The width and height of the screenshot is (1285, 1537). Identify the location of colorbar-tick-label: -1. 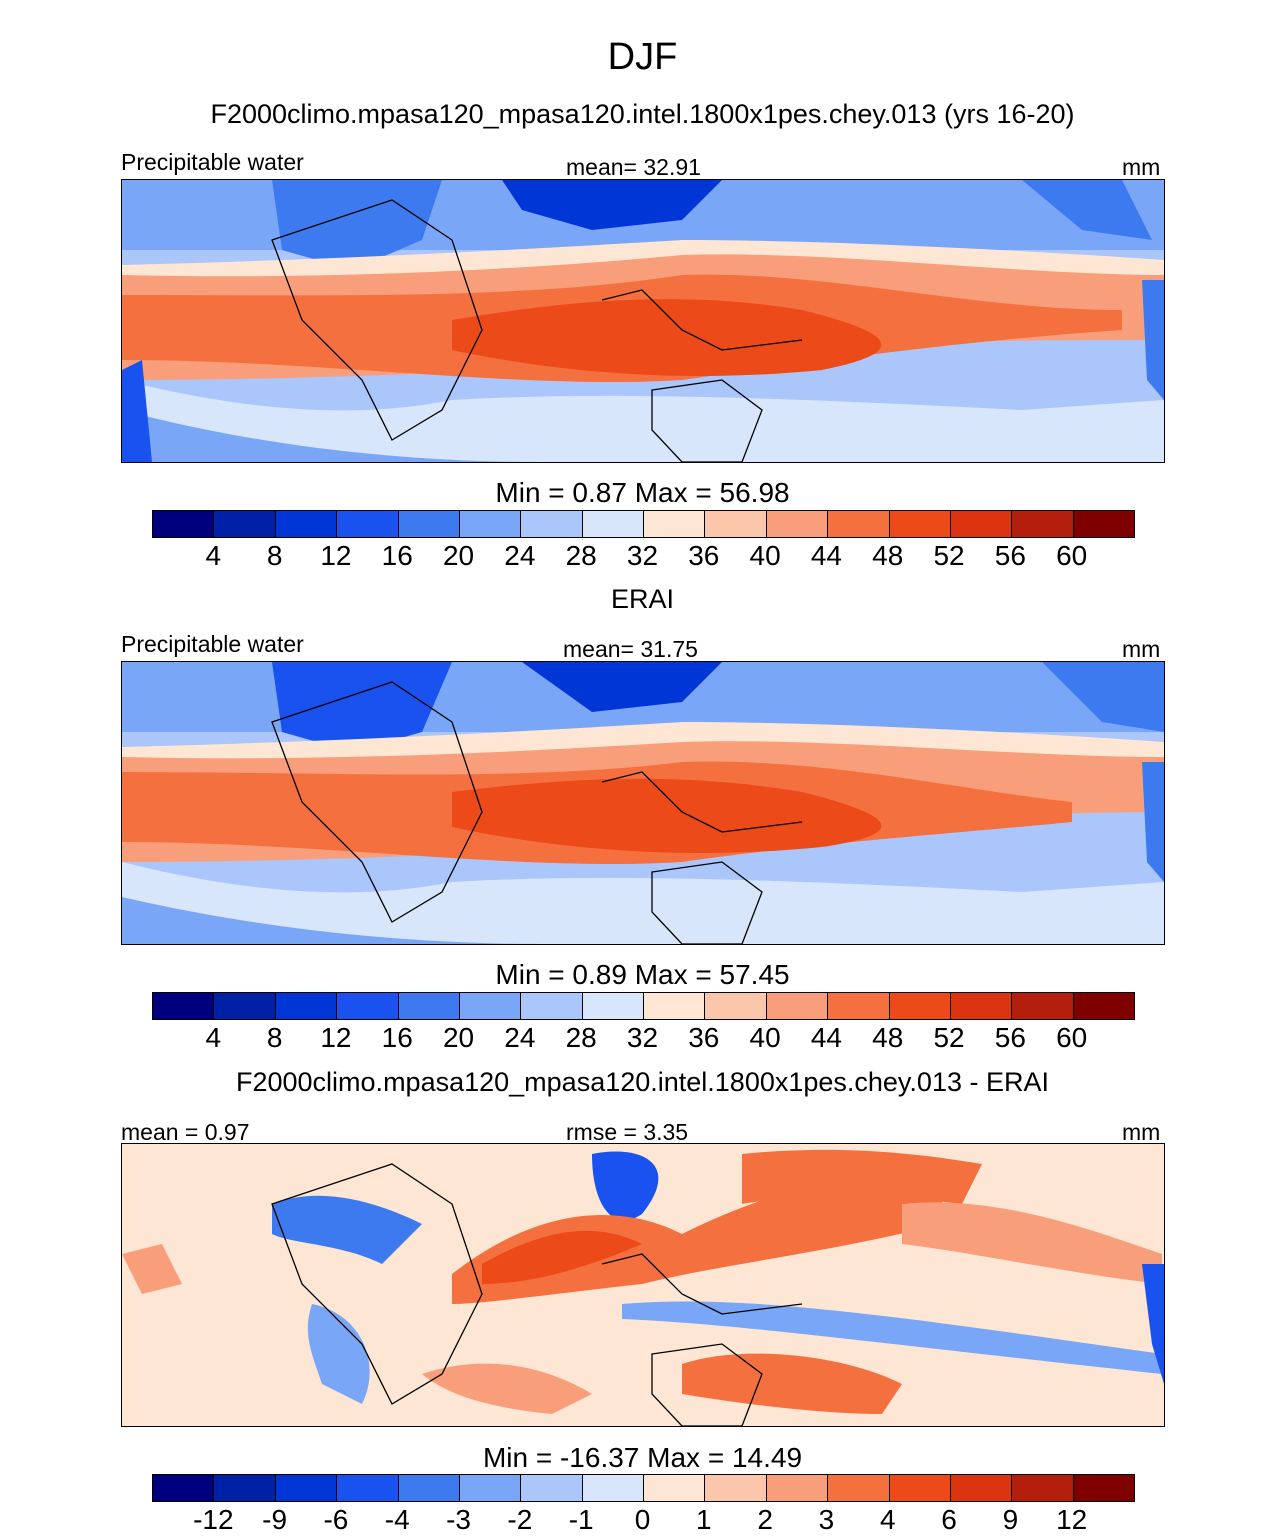
(581, 1519).